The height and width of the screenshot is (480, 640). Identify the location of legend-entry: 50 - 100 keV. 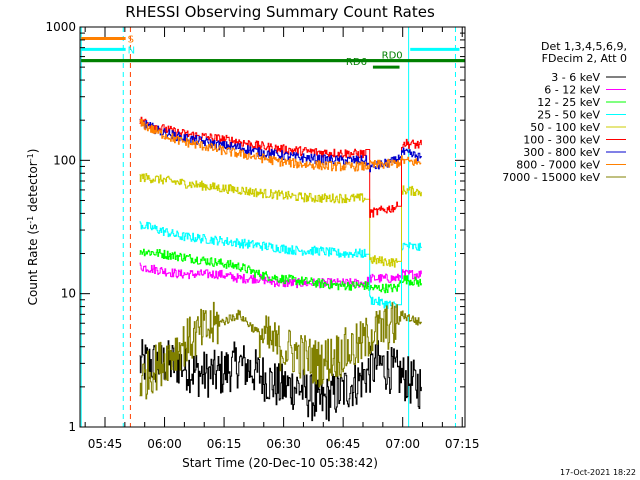
(565, 127).